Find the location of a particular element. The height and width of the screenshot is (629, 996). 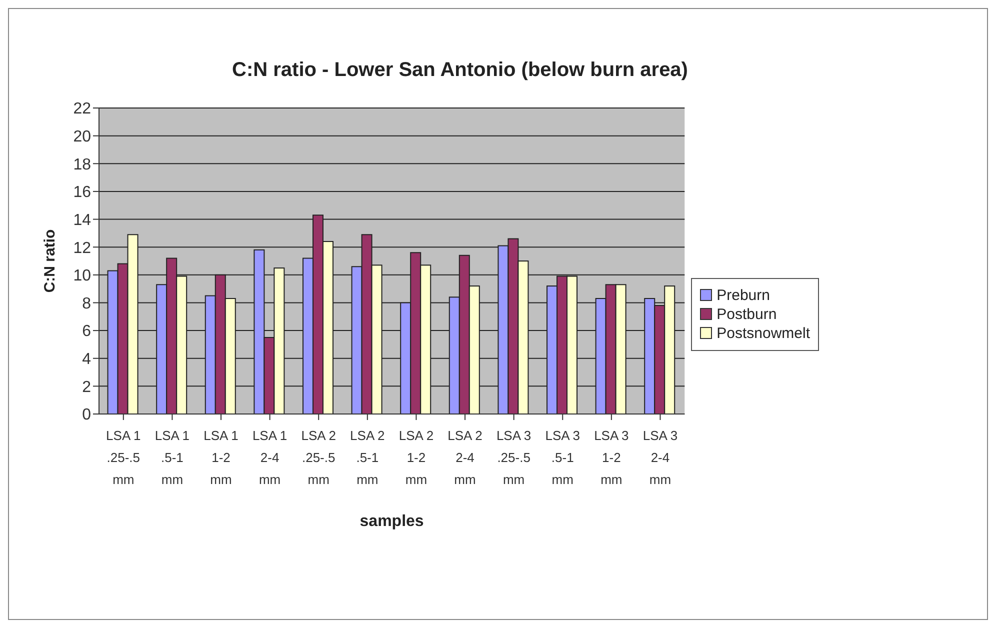

x-tick-label: LSA 2 .5-1 mm is located at coordinates (367, 457).